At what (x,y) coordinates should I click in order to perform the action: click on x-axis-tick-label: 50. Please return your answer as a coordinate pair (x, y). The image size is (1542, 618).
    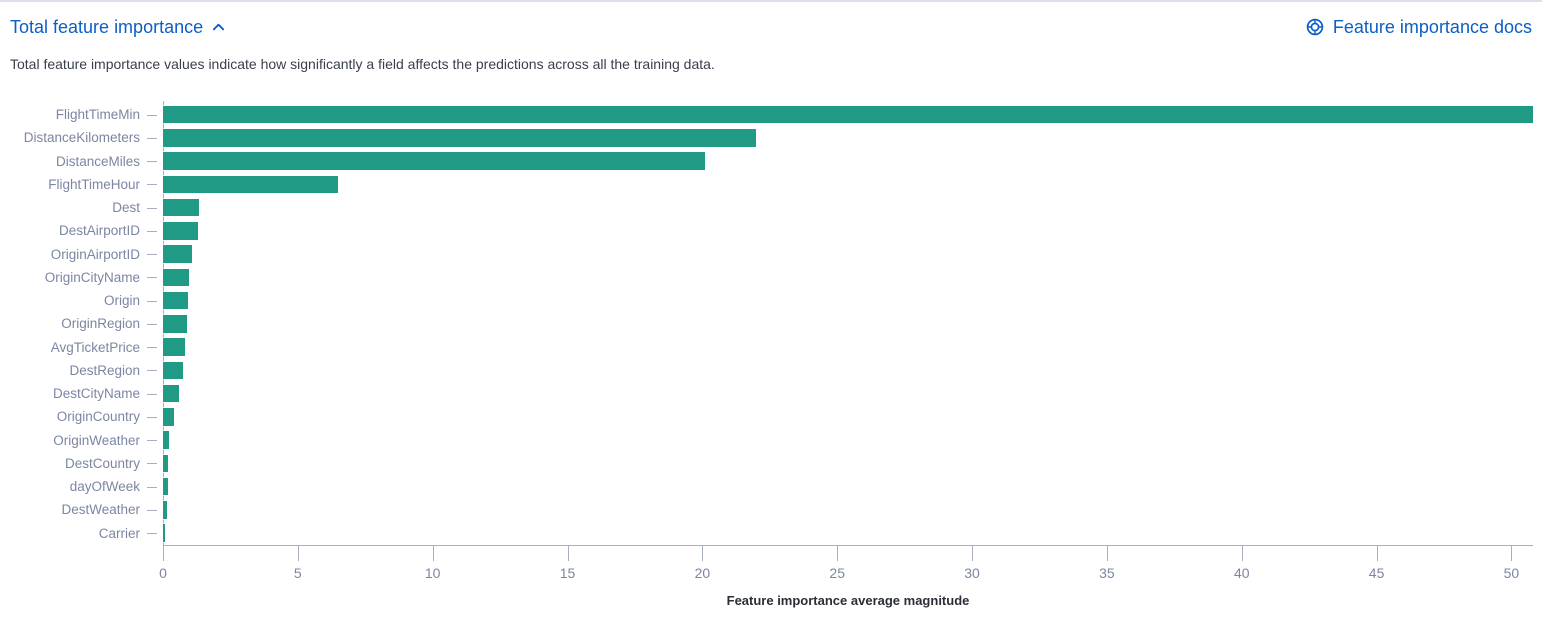
    Looking at the image, I should click on (1511, 573).